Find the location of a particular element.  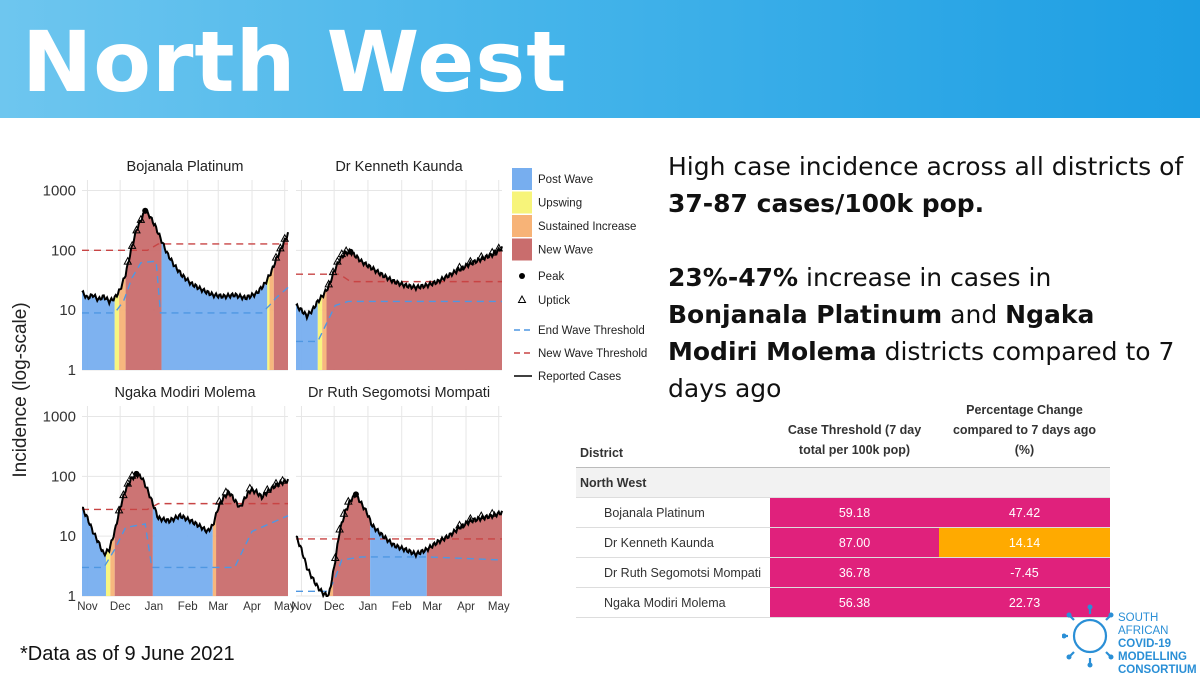

column-header-district: District is located at coordinates (673, 432).